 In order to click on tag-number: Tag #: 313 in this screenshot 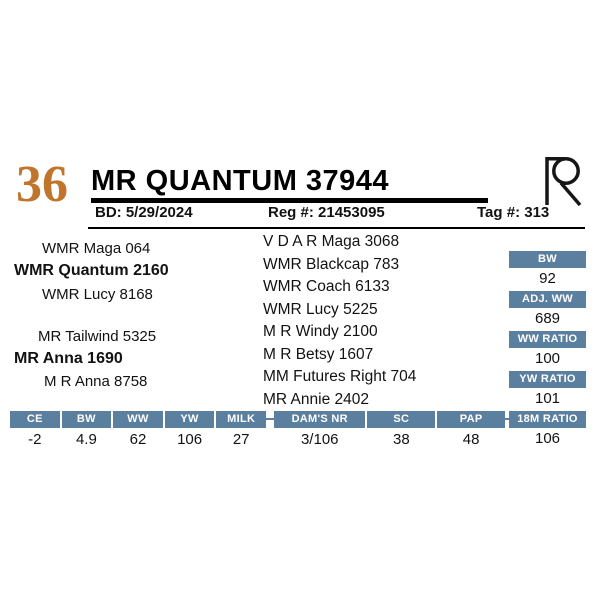, I will do `click(513, 212)`.